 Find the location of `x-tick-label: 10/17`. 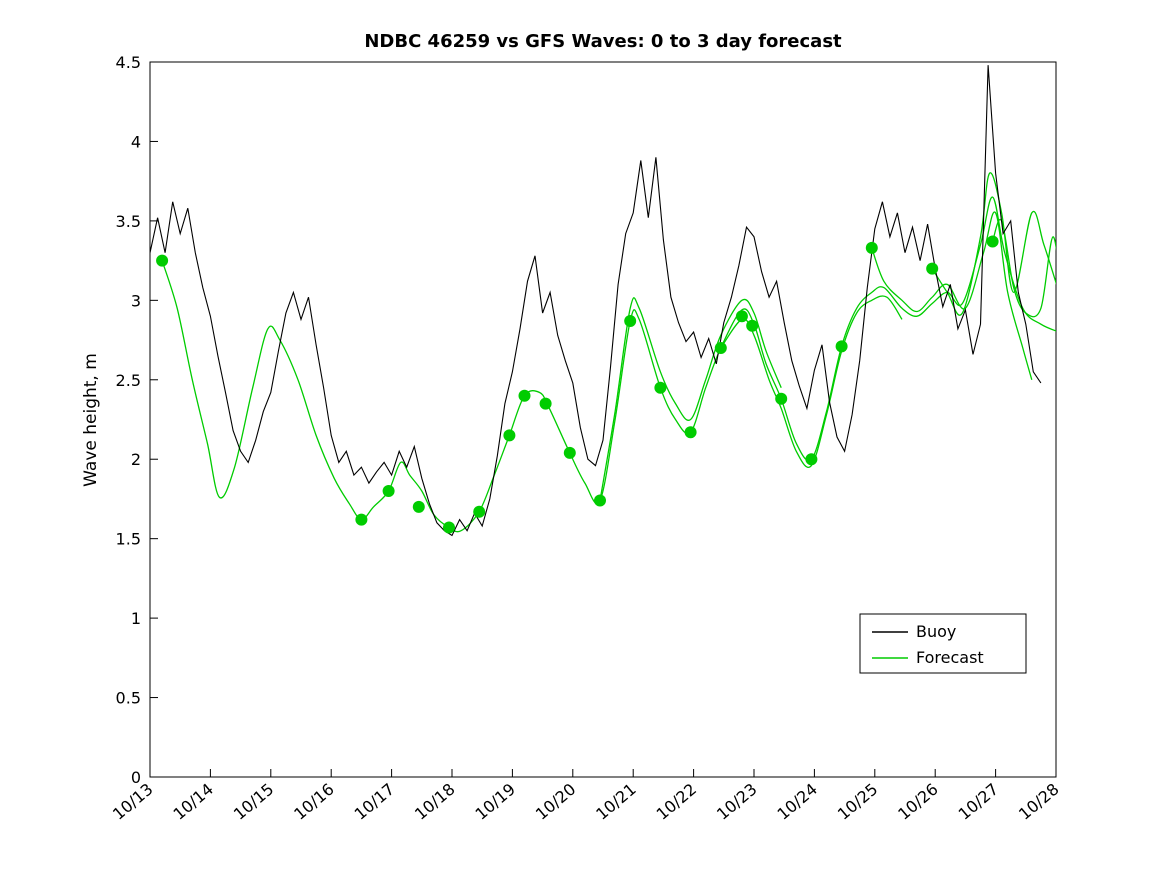

x-tick-label: 10/17 is located at coordinates (375, 802).